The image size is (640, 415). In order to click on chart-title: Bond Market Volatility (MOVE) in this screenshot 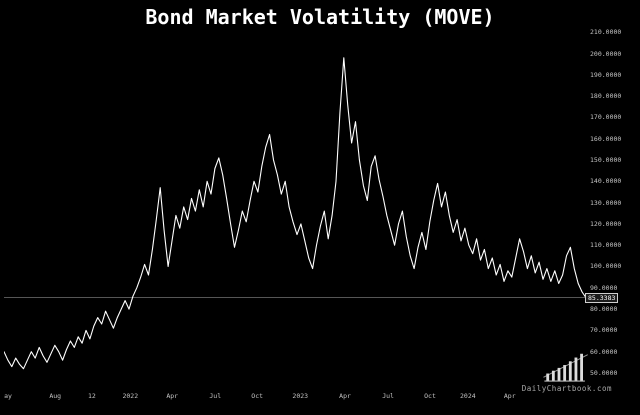, I will do `click(320, 17)`.